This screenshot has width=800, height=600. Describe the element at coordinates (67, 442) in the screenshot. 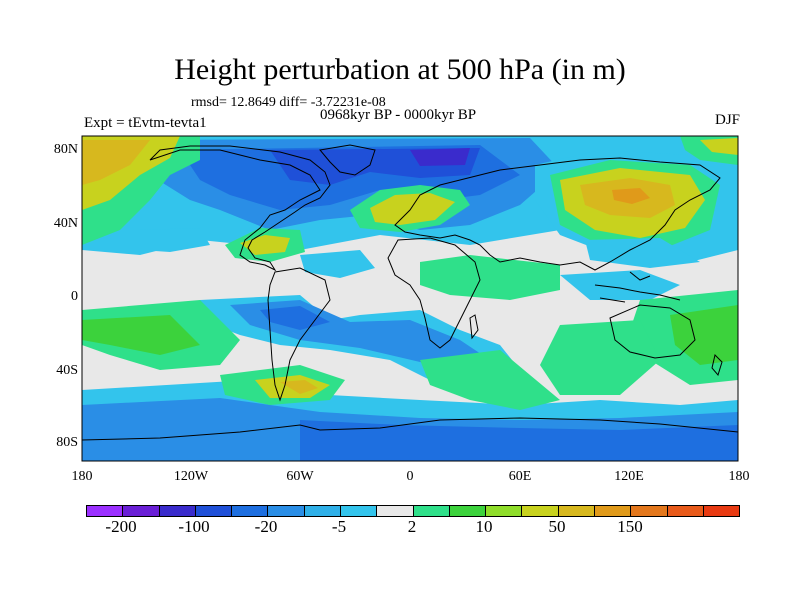

I see `lat-label-80s: 80S` at that location.